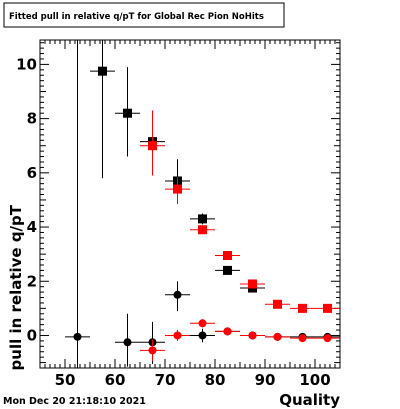 Image resolution: width=400 pixels, height=409 pixels. What do you see at coordinates (32, 173) in the screenshot?
I see `y-tick-label: 6` at bounding box center [32, 173].